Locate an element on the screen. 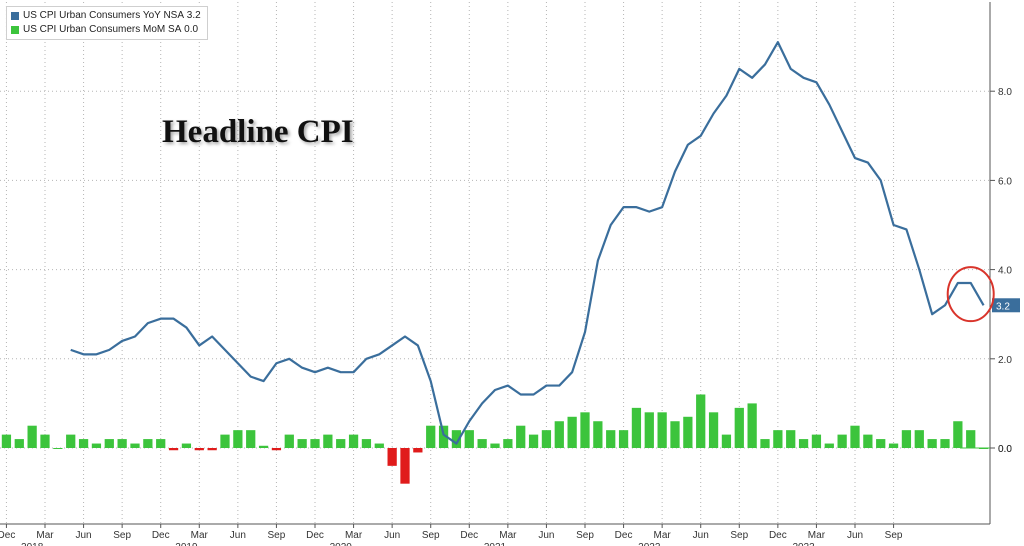 The image size is (1024, 546). x-year-label: 2023 is located at coordinates (803, 544).